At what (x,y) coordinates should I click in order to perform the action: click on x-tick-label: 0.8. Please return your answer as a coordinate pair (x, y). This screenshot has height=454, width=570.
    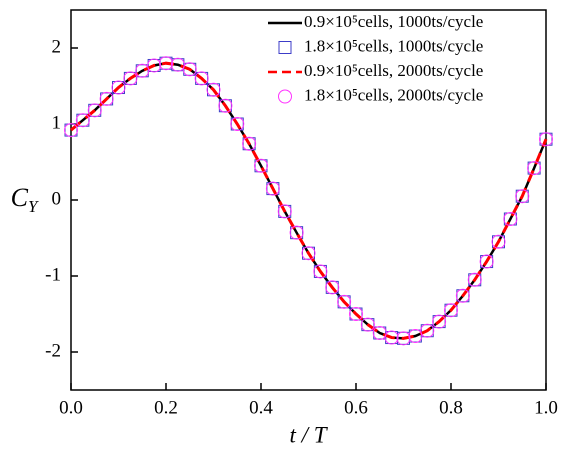
    Looking at the image, I should click on (451, 407).